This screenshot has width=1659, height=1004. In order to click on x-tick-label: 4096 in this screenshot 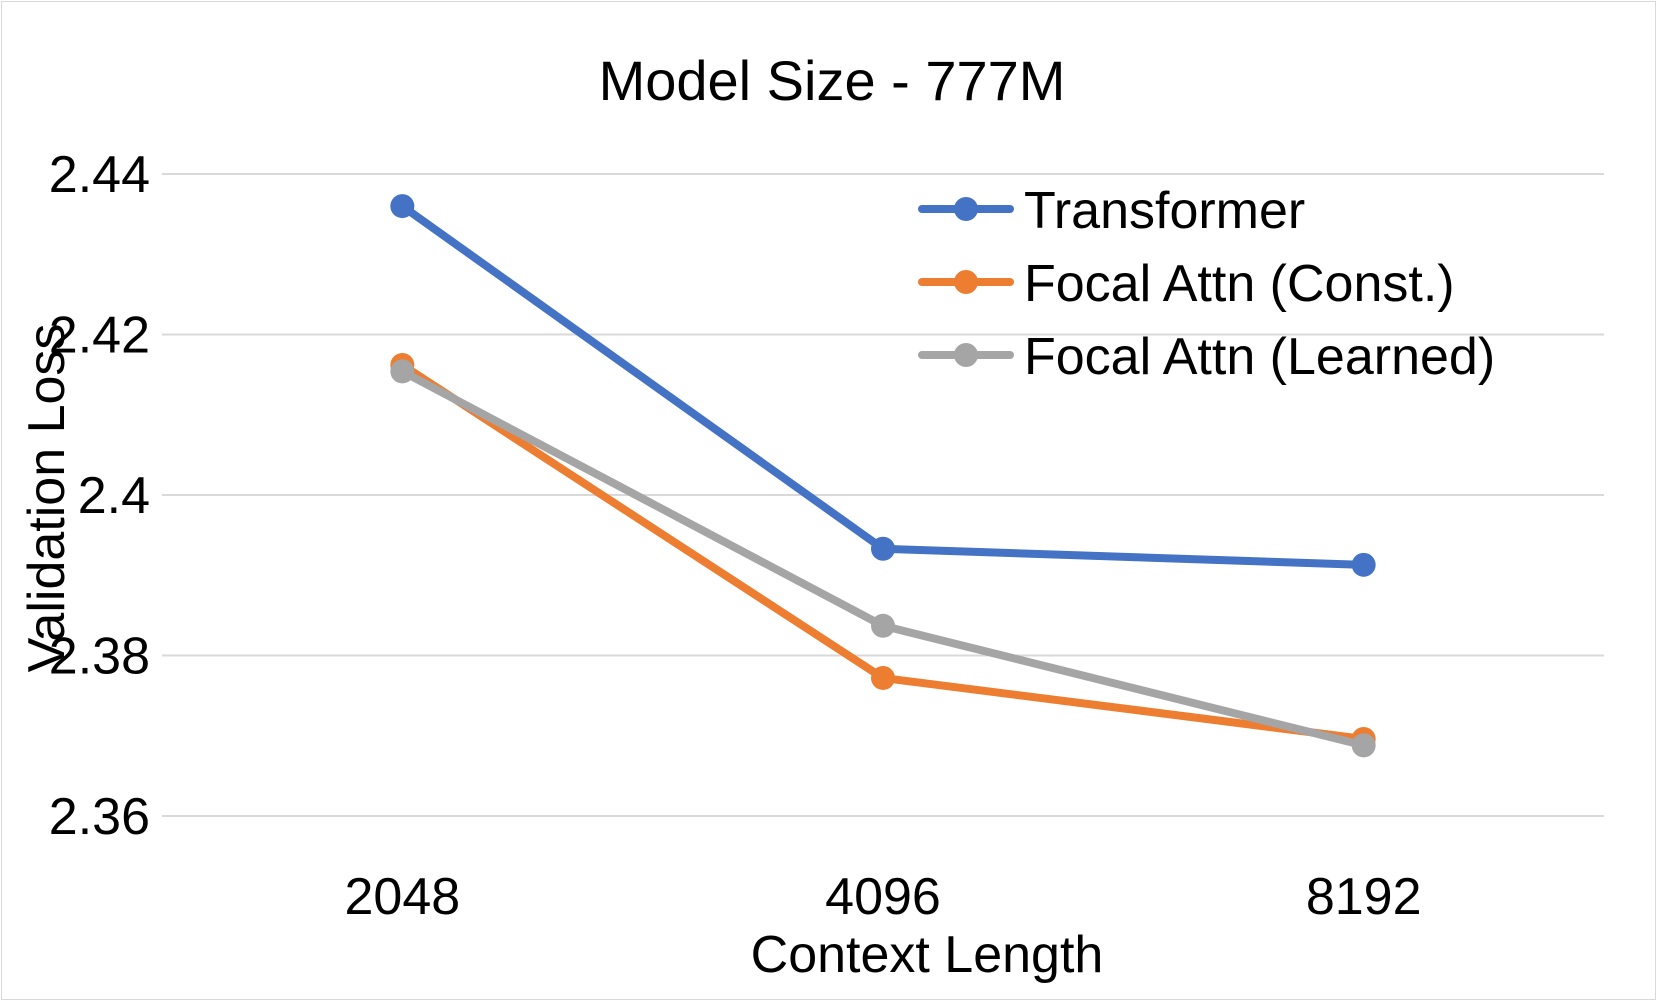, I will do `click(883, 897)`.